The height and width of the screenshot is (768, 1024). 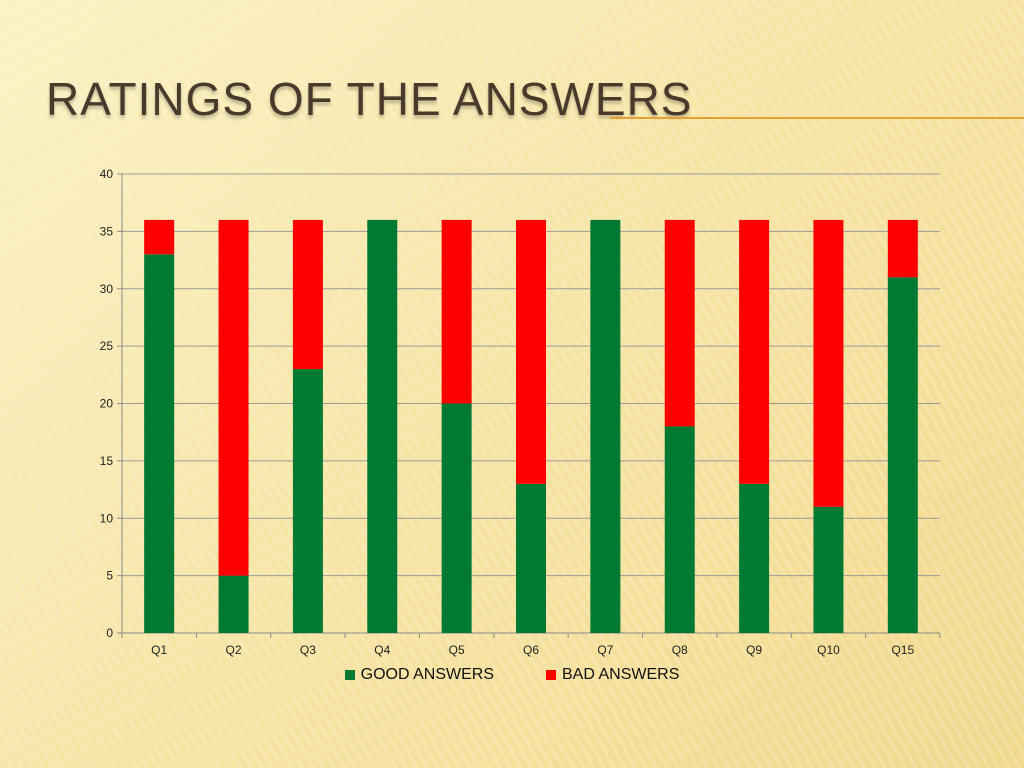 I want to click on y-tick-label: 35, so click(x=107, y=231).